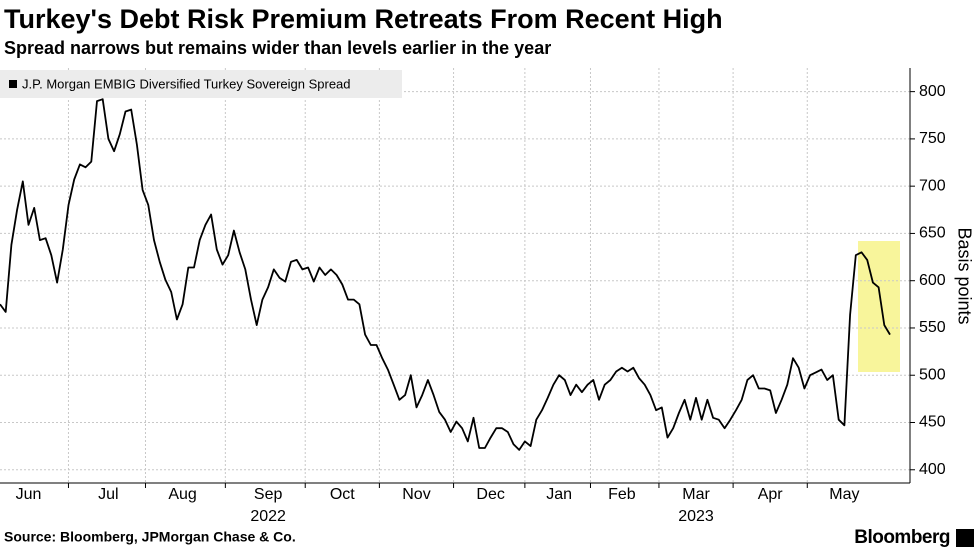  What do you see at coordinates (932, 374) in the screenshot?
I see `y-tick-label: 500` at bounding box center [932, 374].